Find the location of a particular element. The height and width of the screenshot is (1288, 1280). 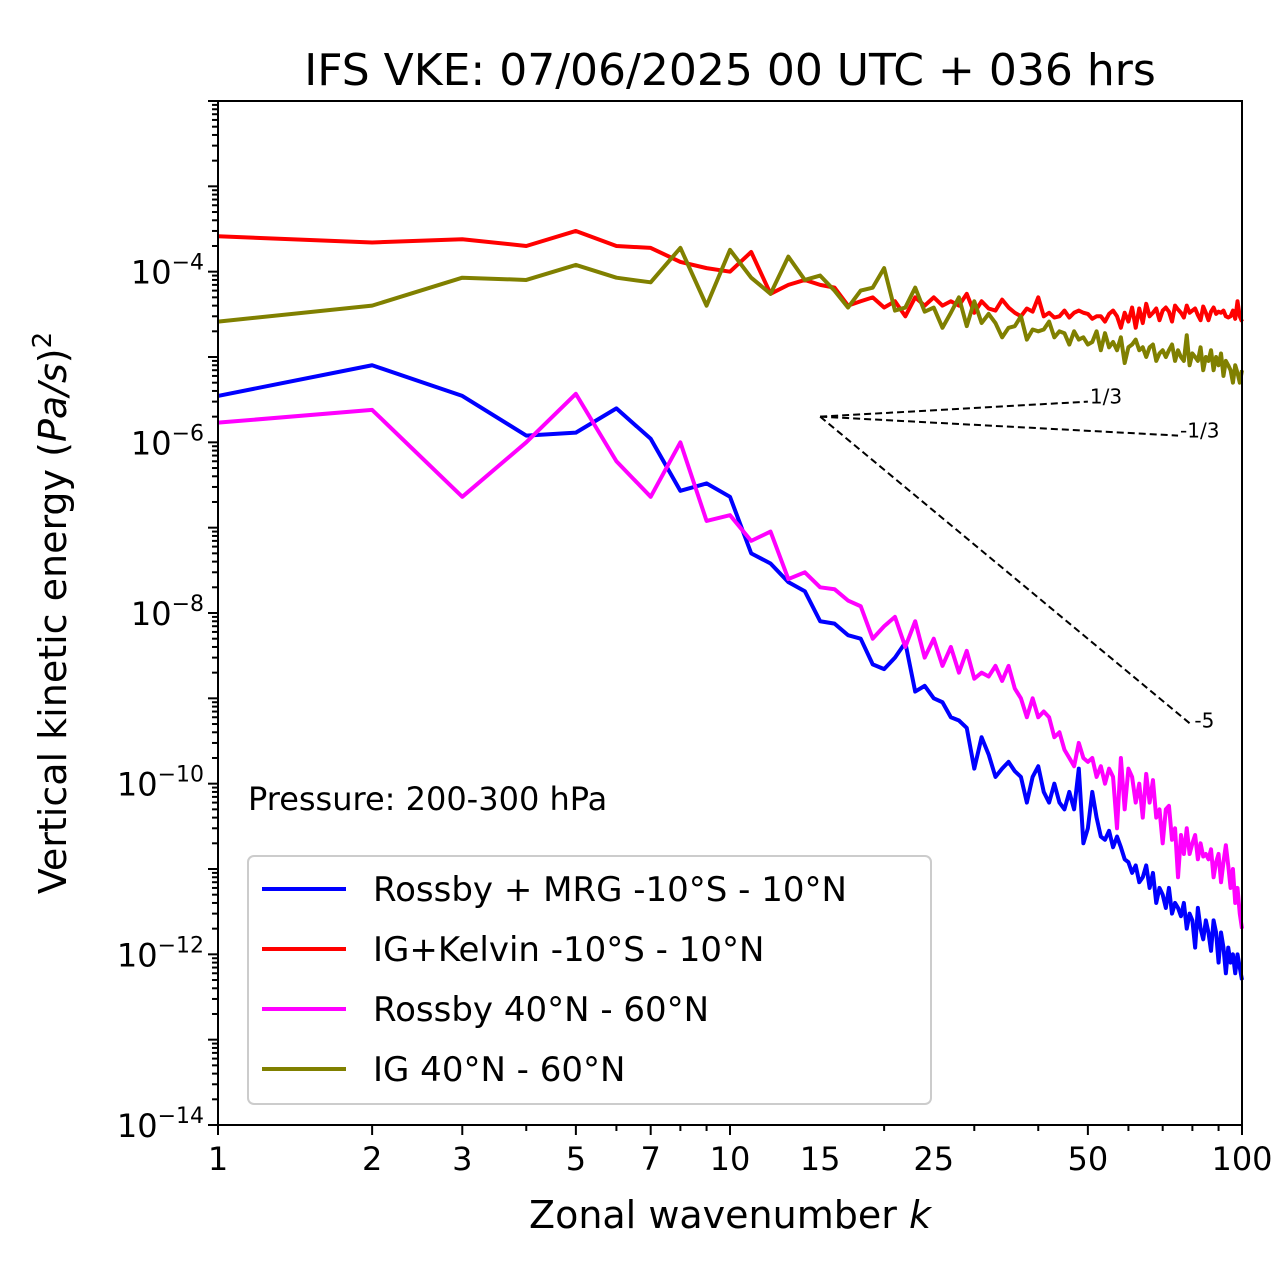

y-axis: 10⁻¹⁴ 10⁻¹² 10⁻¹⁰ 10⁻⁸ 10⁻⁶ 10⁻⁴ is located at coordinates (167, 622).